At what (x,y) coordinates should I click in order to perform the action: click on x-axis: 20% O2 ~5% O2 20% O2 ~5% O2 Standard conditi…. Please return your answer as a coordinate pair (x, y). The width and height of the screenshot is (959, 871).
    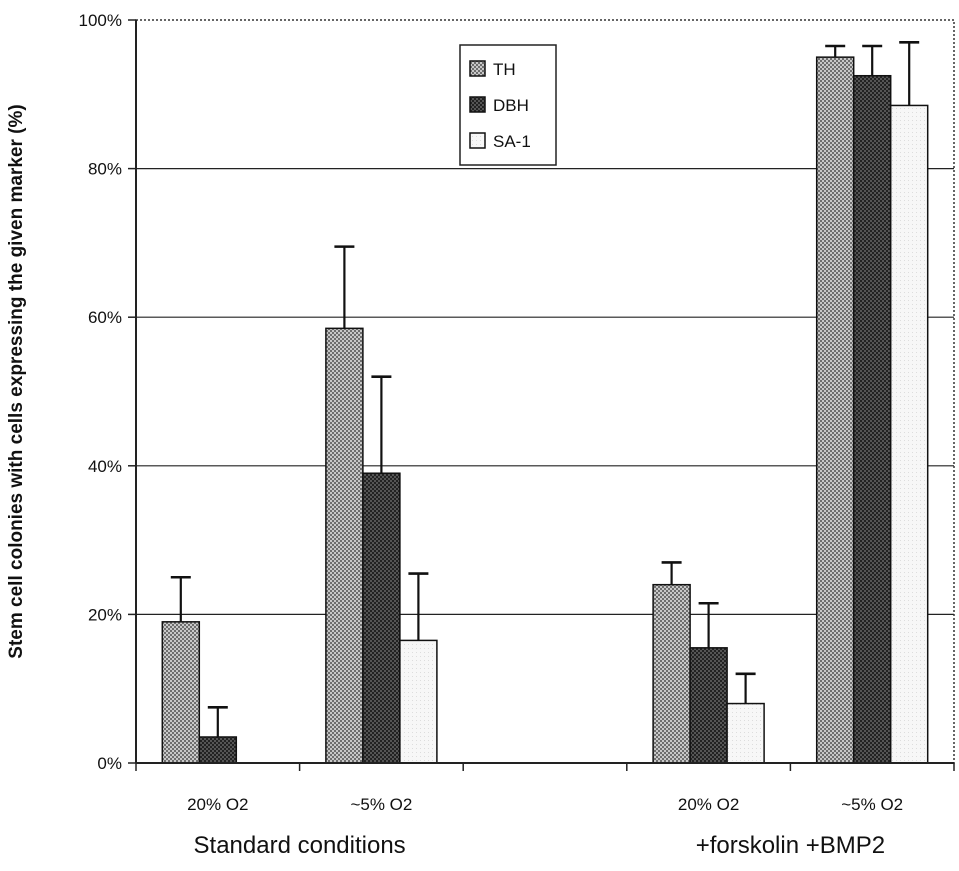
    Looking at the image, I should click on (545, 810).